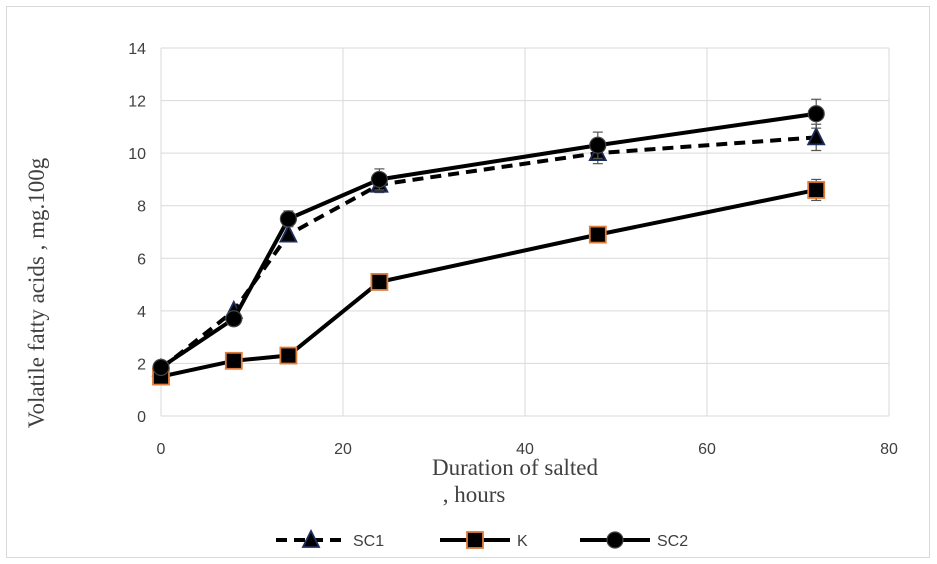 This screenshot has height=564, width=937. What do you see at coordinates (137, 154) in the screenshot?
I see `y-tick-label: 10` at bounding box center [137, 154].